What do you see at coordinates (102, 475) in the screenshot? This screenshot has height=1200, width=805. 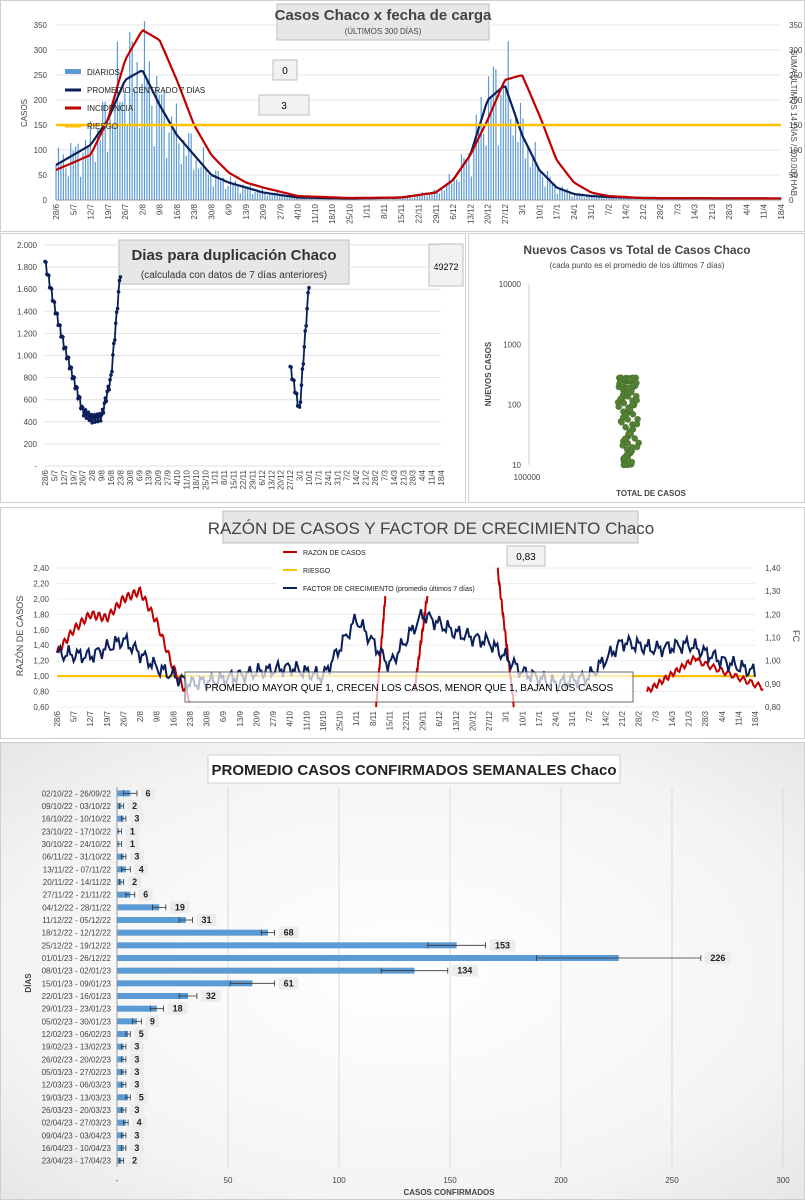 I see `x-tick-label: 9/8` at bounding box center [102, 475].